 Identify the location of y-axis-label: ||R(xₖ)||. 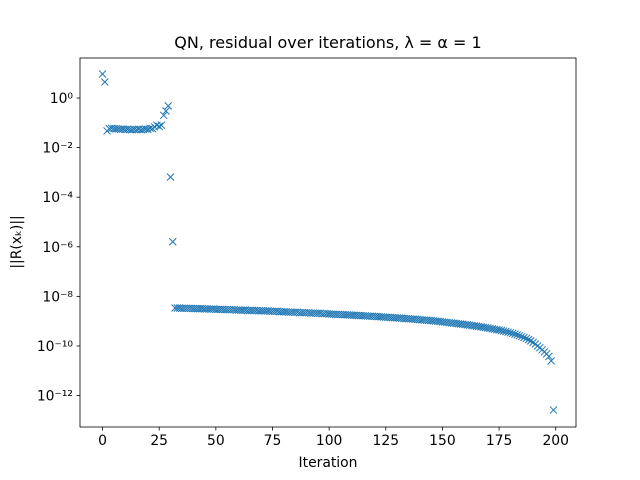
(17, 241).